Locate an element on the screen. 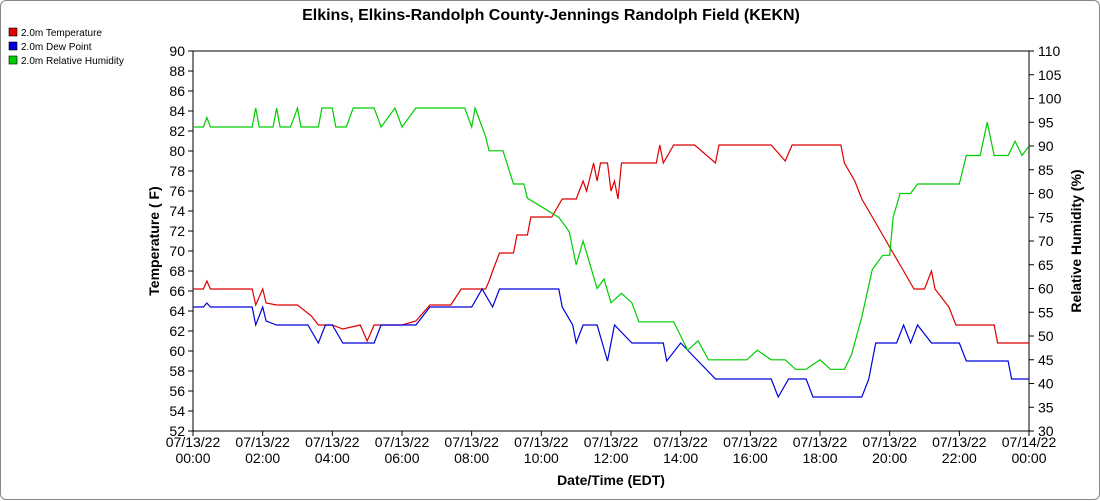  y-tick-label: 84 is located at coordinates (177, 111).